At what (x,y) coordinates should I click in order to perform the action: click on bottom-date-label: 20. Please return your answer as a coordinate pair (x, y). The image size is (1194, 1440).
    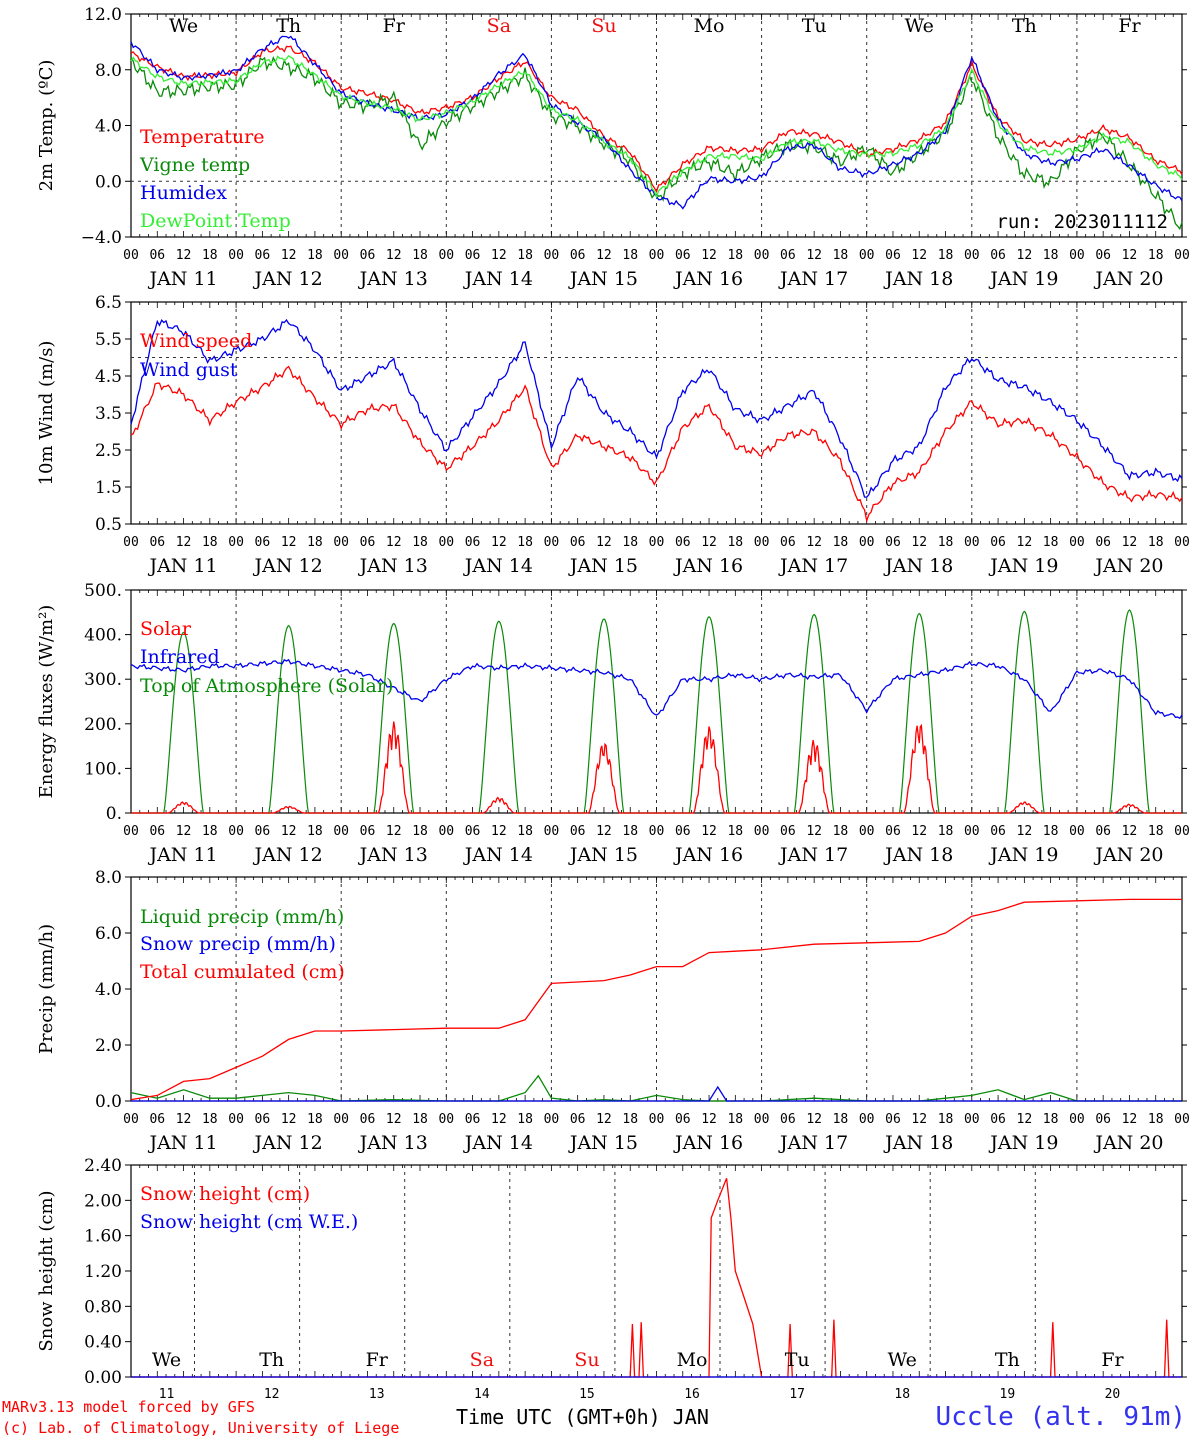
    Looking at the image, I should click on (1113, 1393).